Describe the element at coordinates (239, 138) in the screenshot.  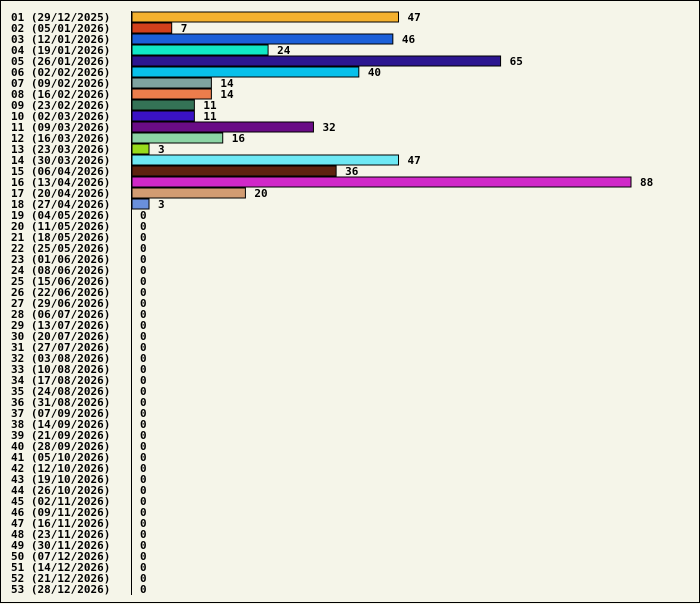
I see `value-label: 16` at that location.